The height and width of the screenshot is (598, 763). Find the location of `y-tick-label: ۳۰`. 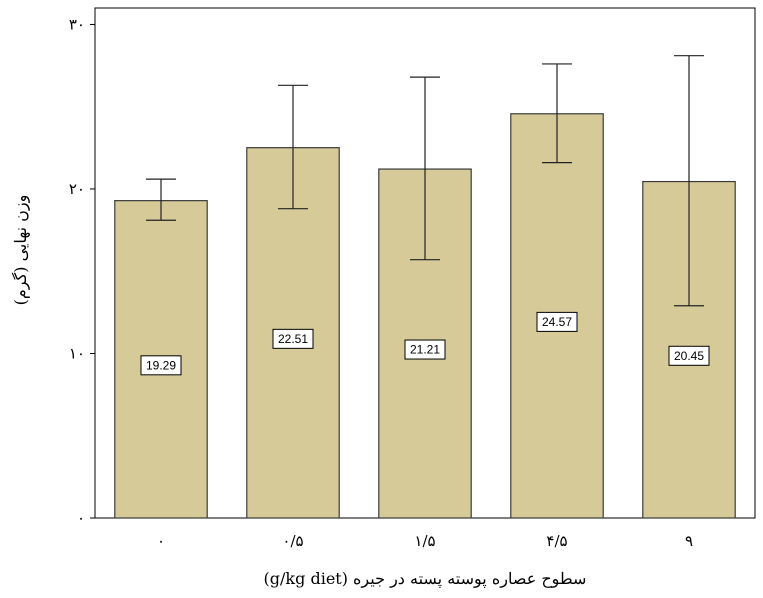

y-tick-label: ۳۰ is located at coordinates (77, 24).